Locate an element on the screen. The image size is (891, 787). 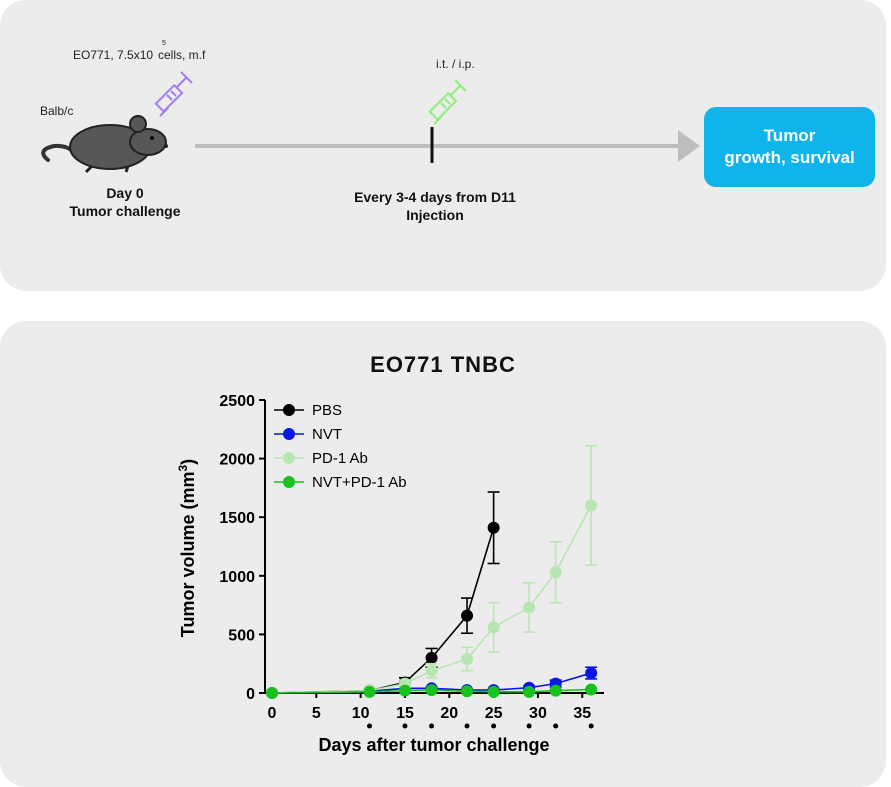
x-axis-title: Days after tumor challenge is located at coordinates (433, 745).